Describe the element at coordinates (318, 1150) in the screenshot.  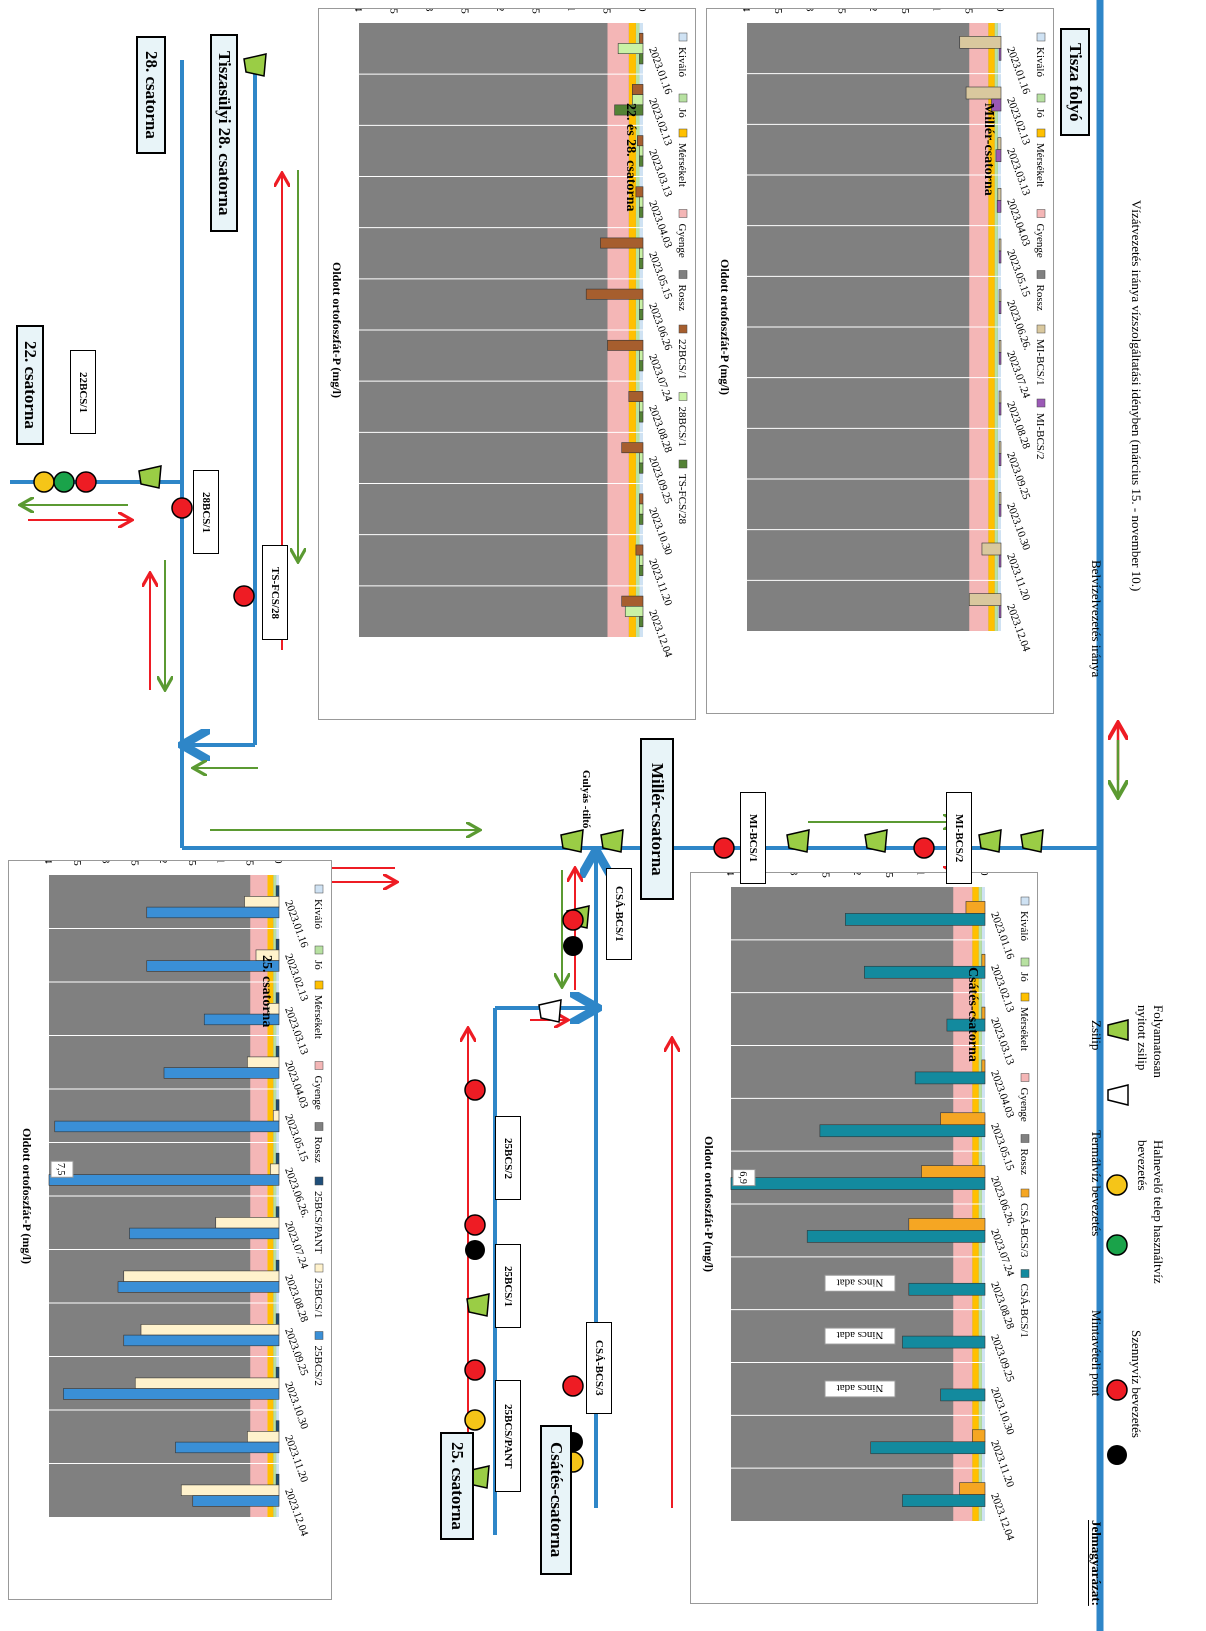
I see `svg-text: Rossz` at that location.